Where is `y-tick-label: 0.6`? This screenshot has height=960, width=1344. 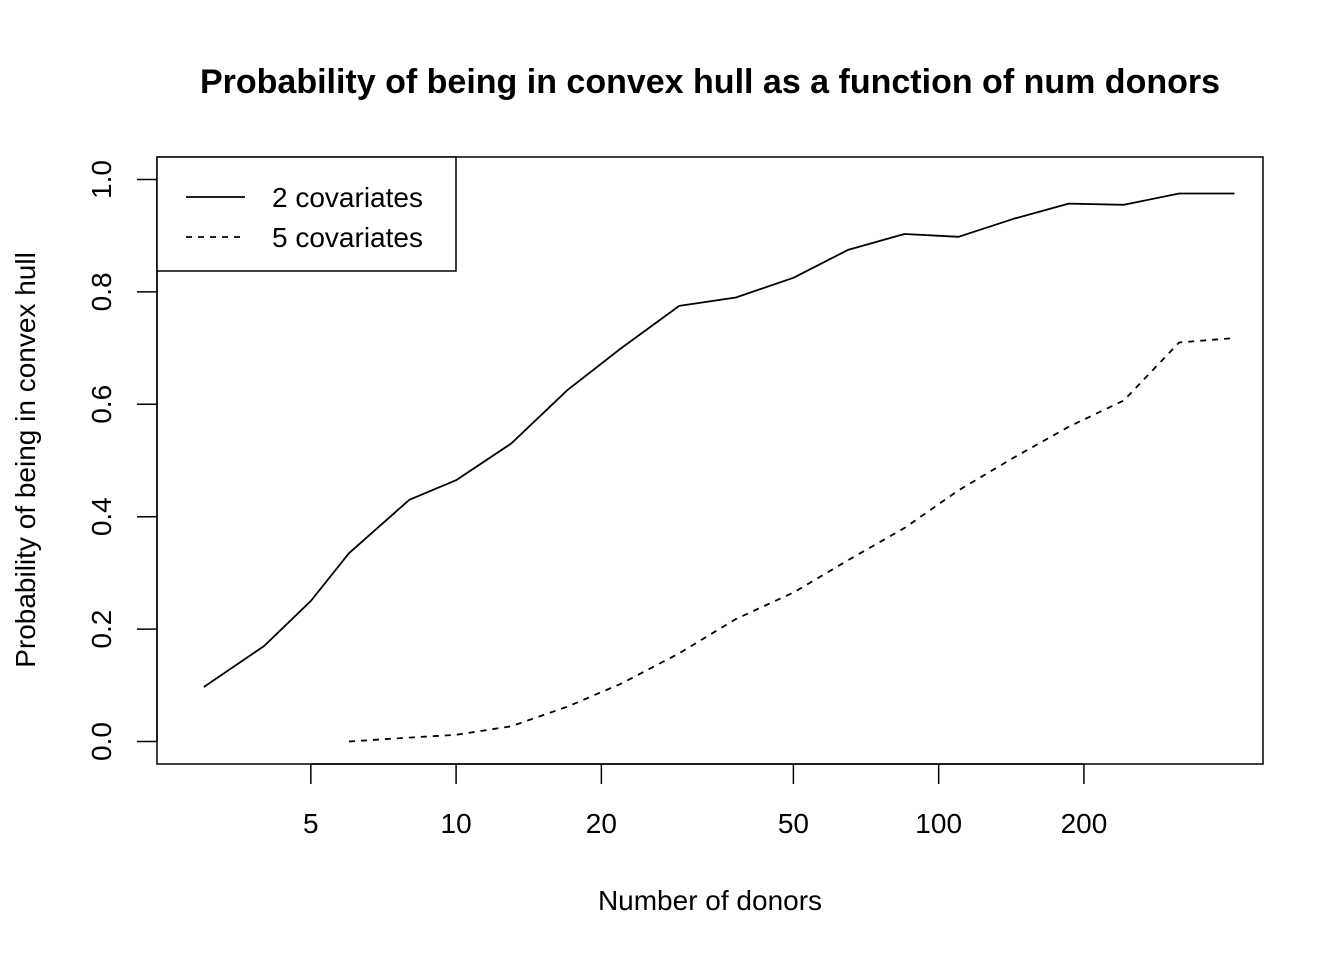 y-tick-label: 0.6 is located at coordinates (101, 404).